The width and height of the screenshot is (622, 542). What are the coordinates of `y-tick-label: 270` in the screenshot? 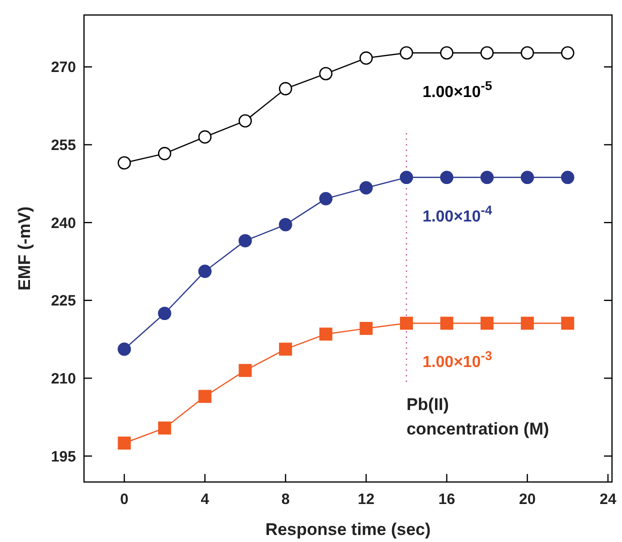 It's located at (63, 67).